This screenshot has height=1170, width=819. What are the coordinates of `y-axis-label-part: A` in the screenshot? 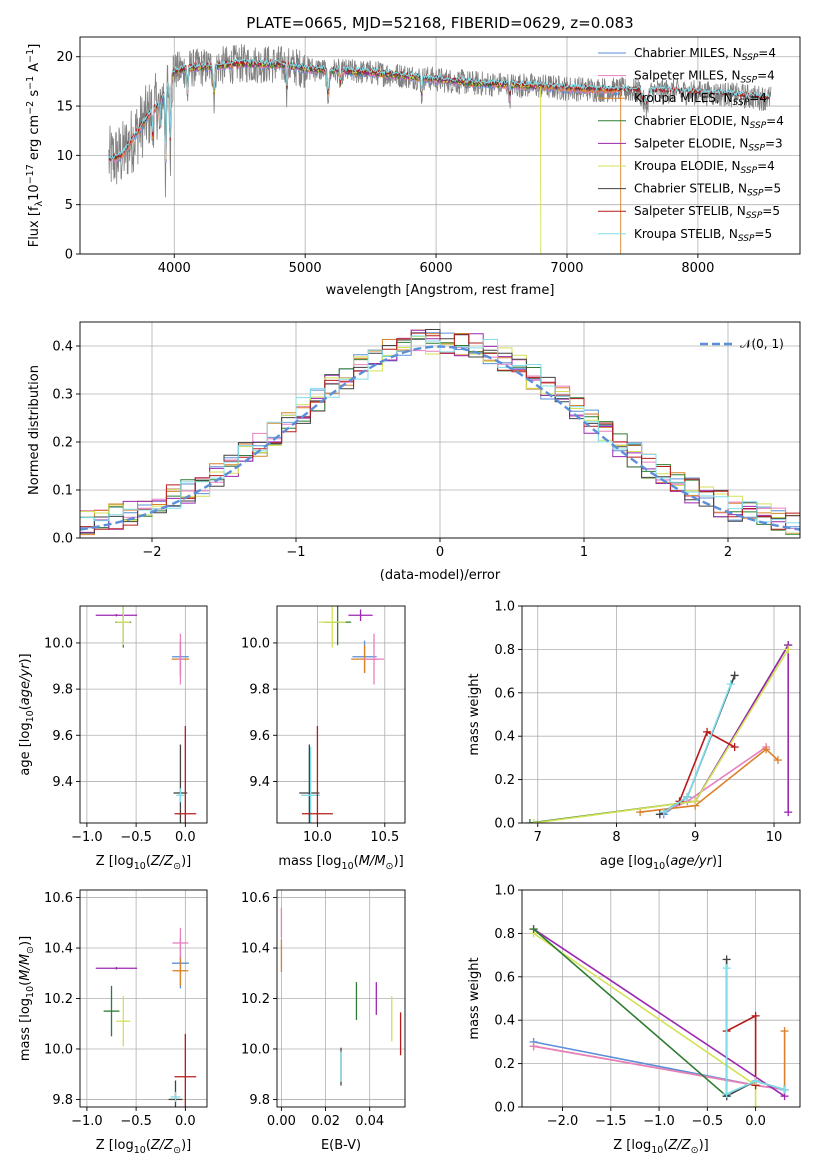 It's located at (34, 69).